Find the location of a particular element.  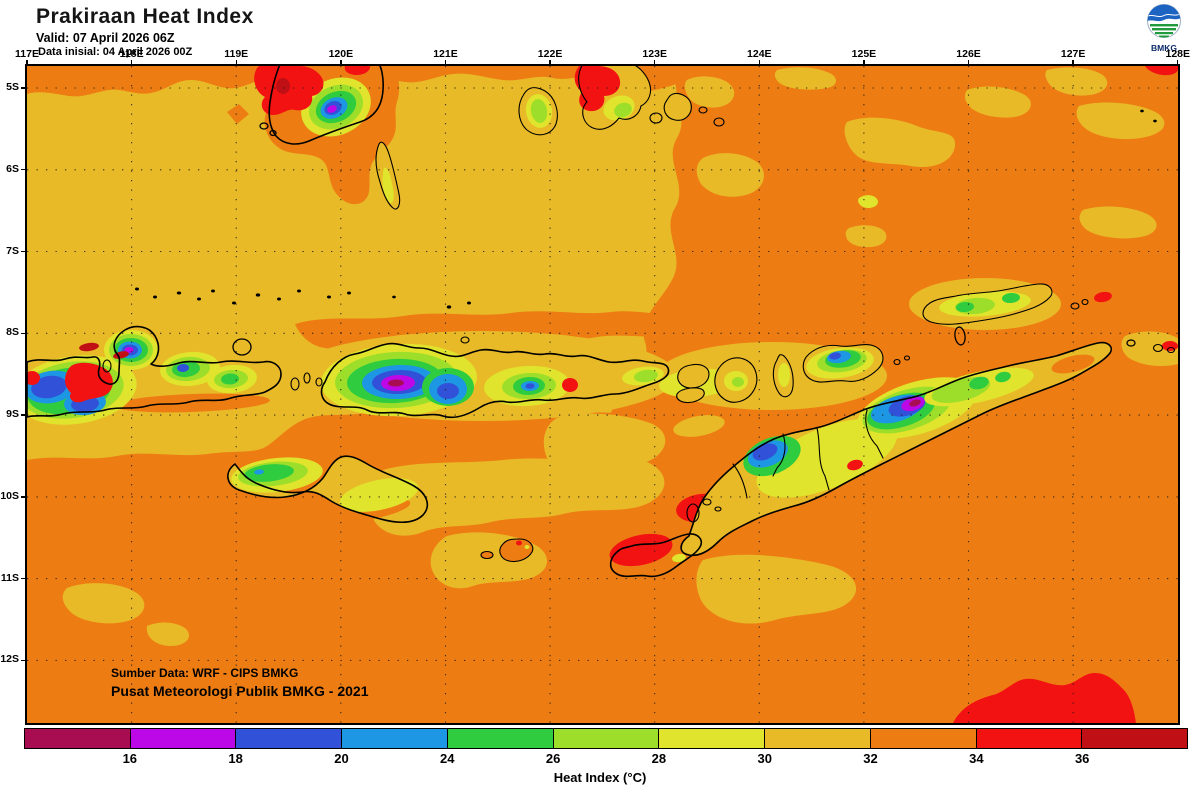

contours-alor-chain is located at coordinates (771, 373).